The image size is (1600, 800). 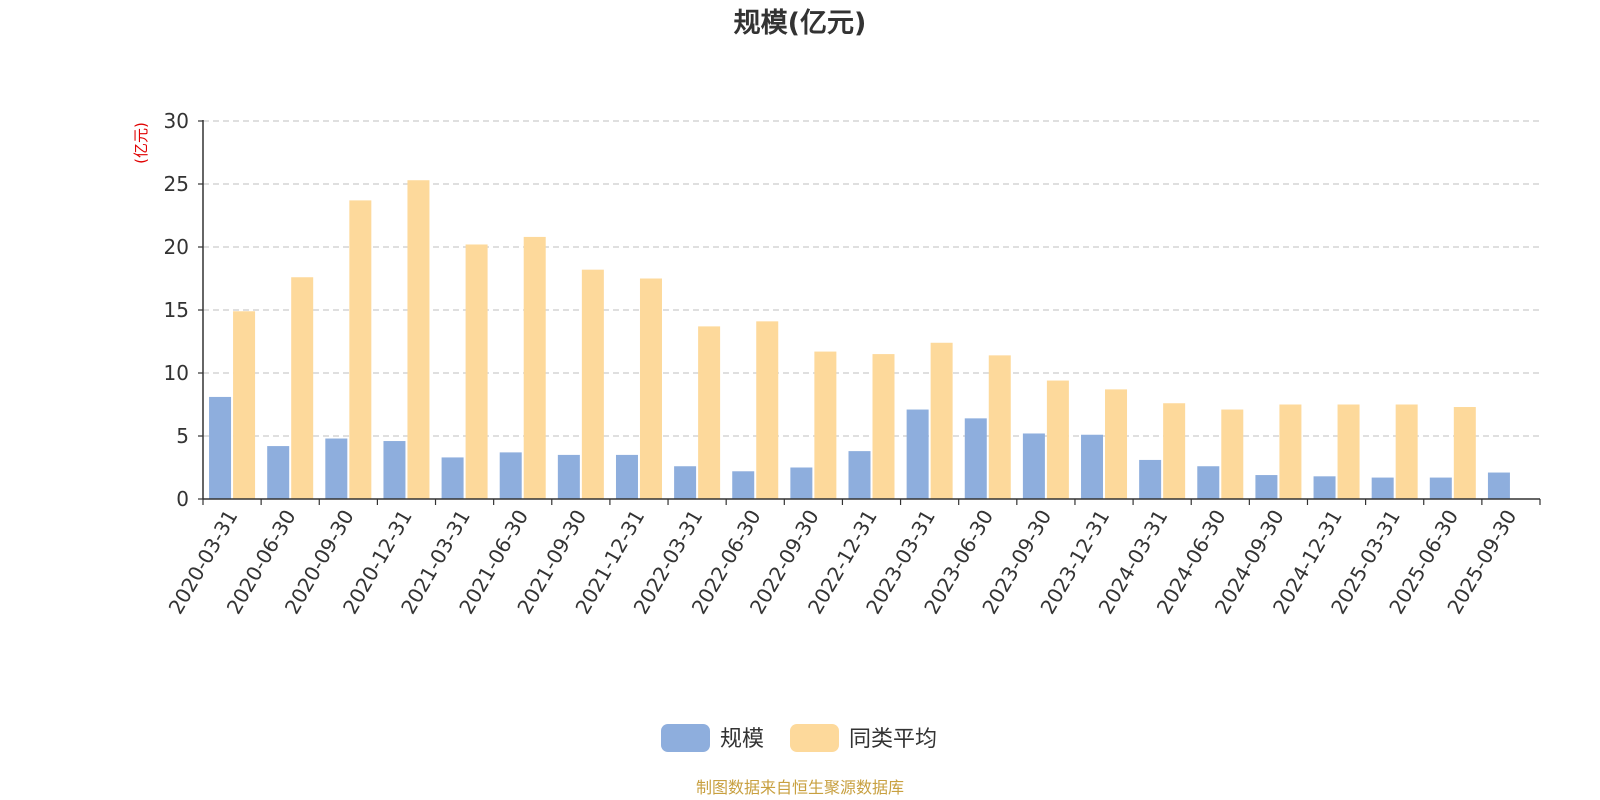 What do you see at coordinates (893, 739) in the screenshot?
I see `legend-label: 同类平均` at bounding box center [893, 739].